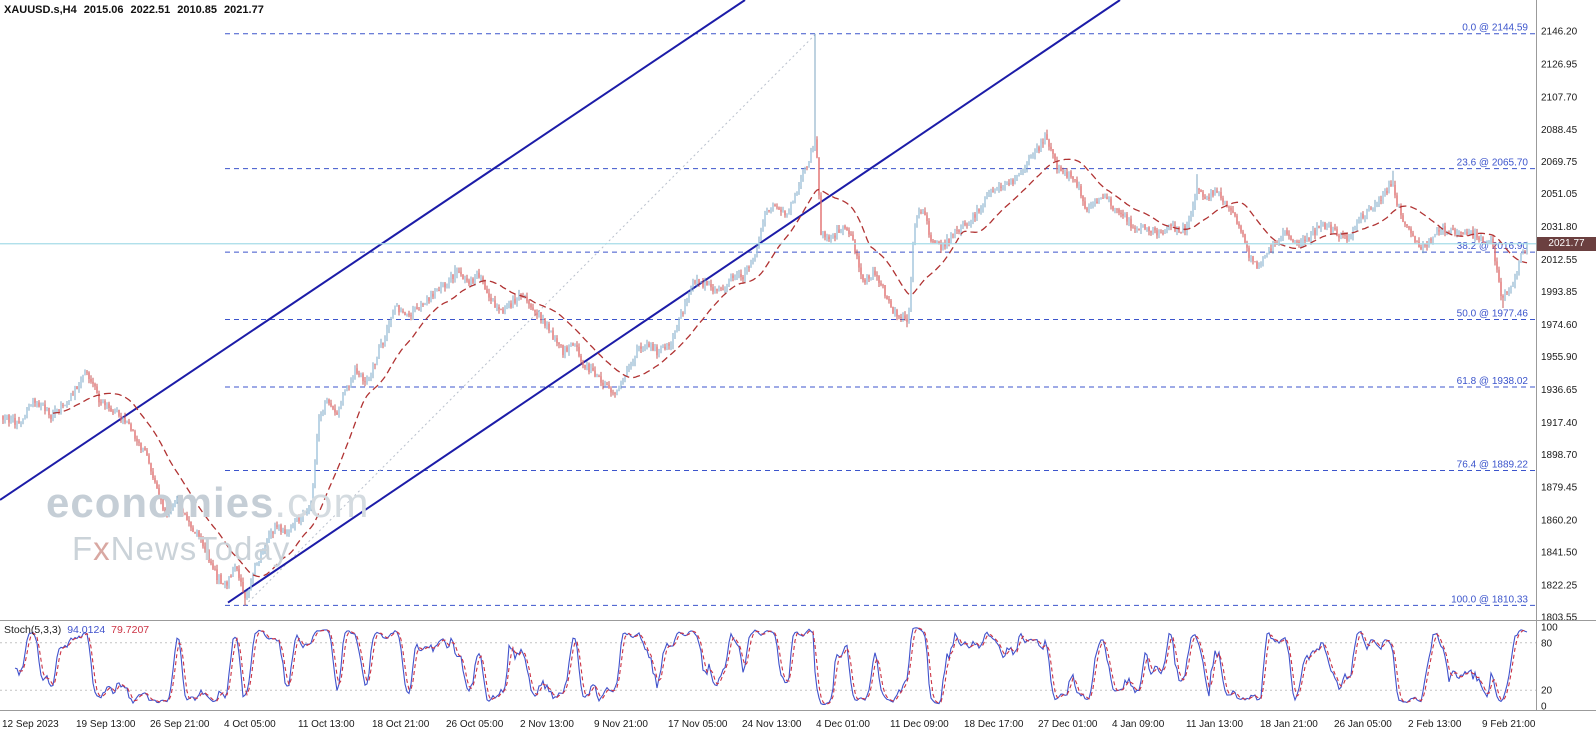 The height and width of the screenshot is (743, 1596). Describe the element at coordinates (33, 630) in the screenshot. I see `stoch-label: Stoch(5,3,3)` at that location.